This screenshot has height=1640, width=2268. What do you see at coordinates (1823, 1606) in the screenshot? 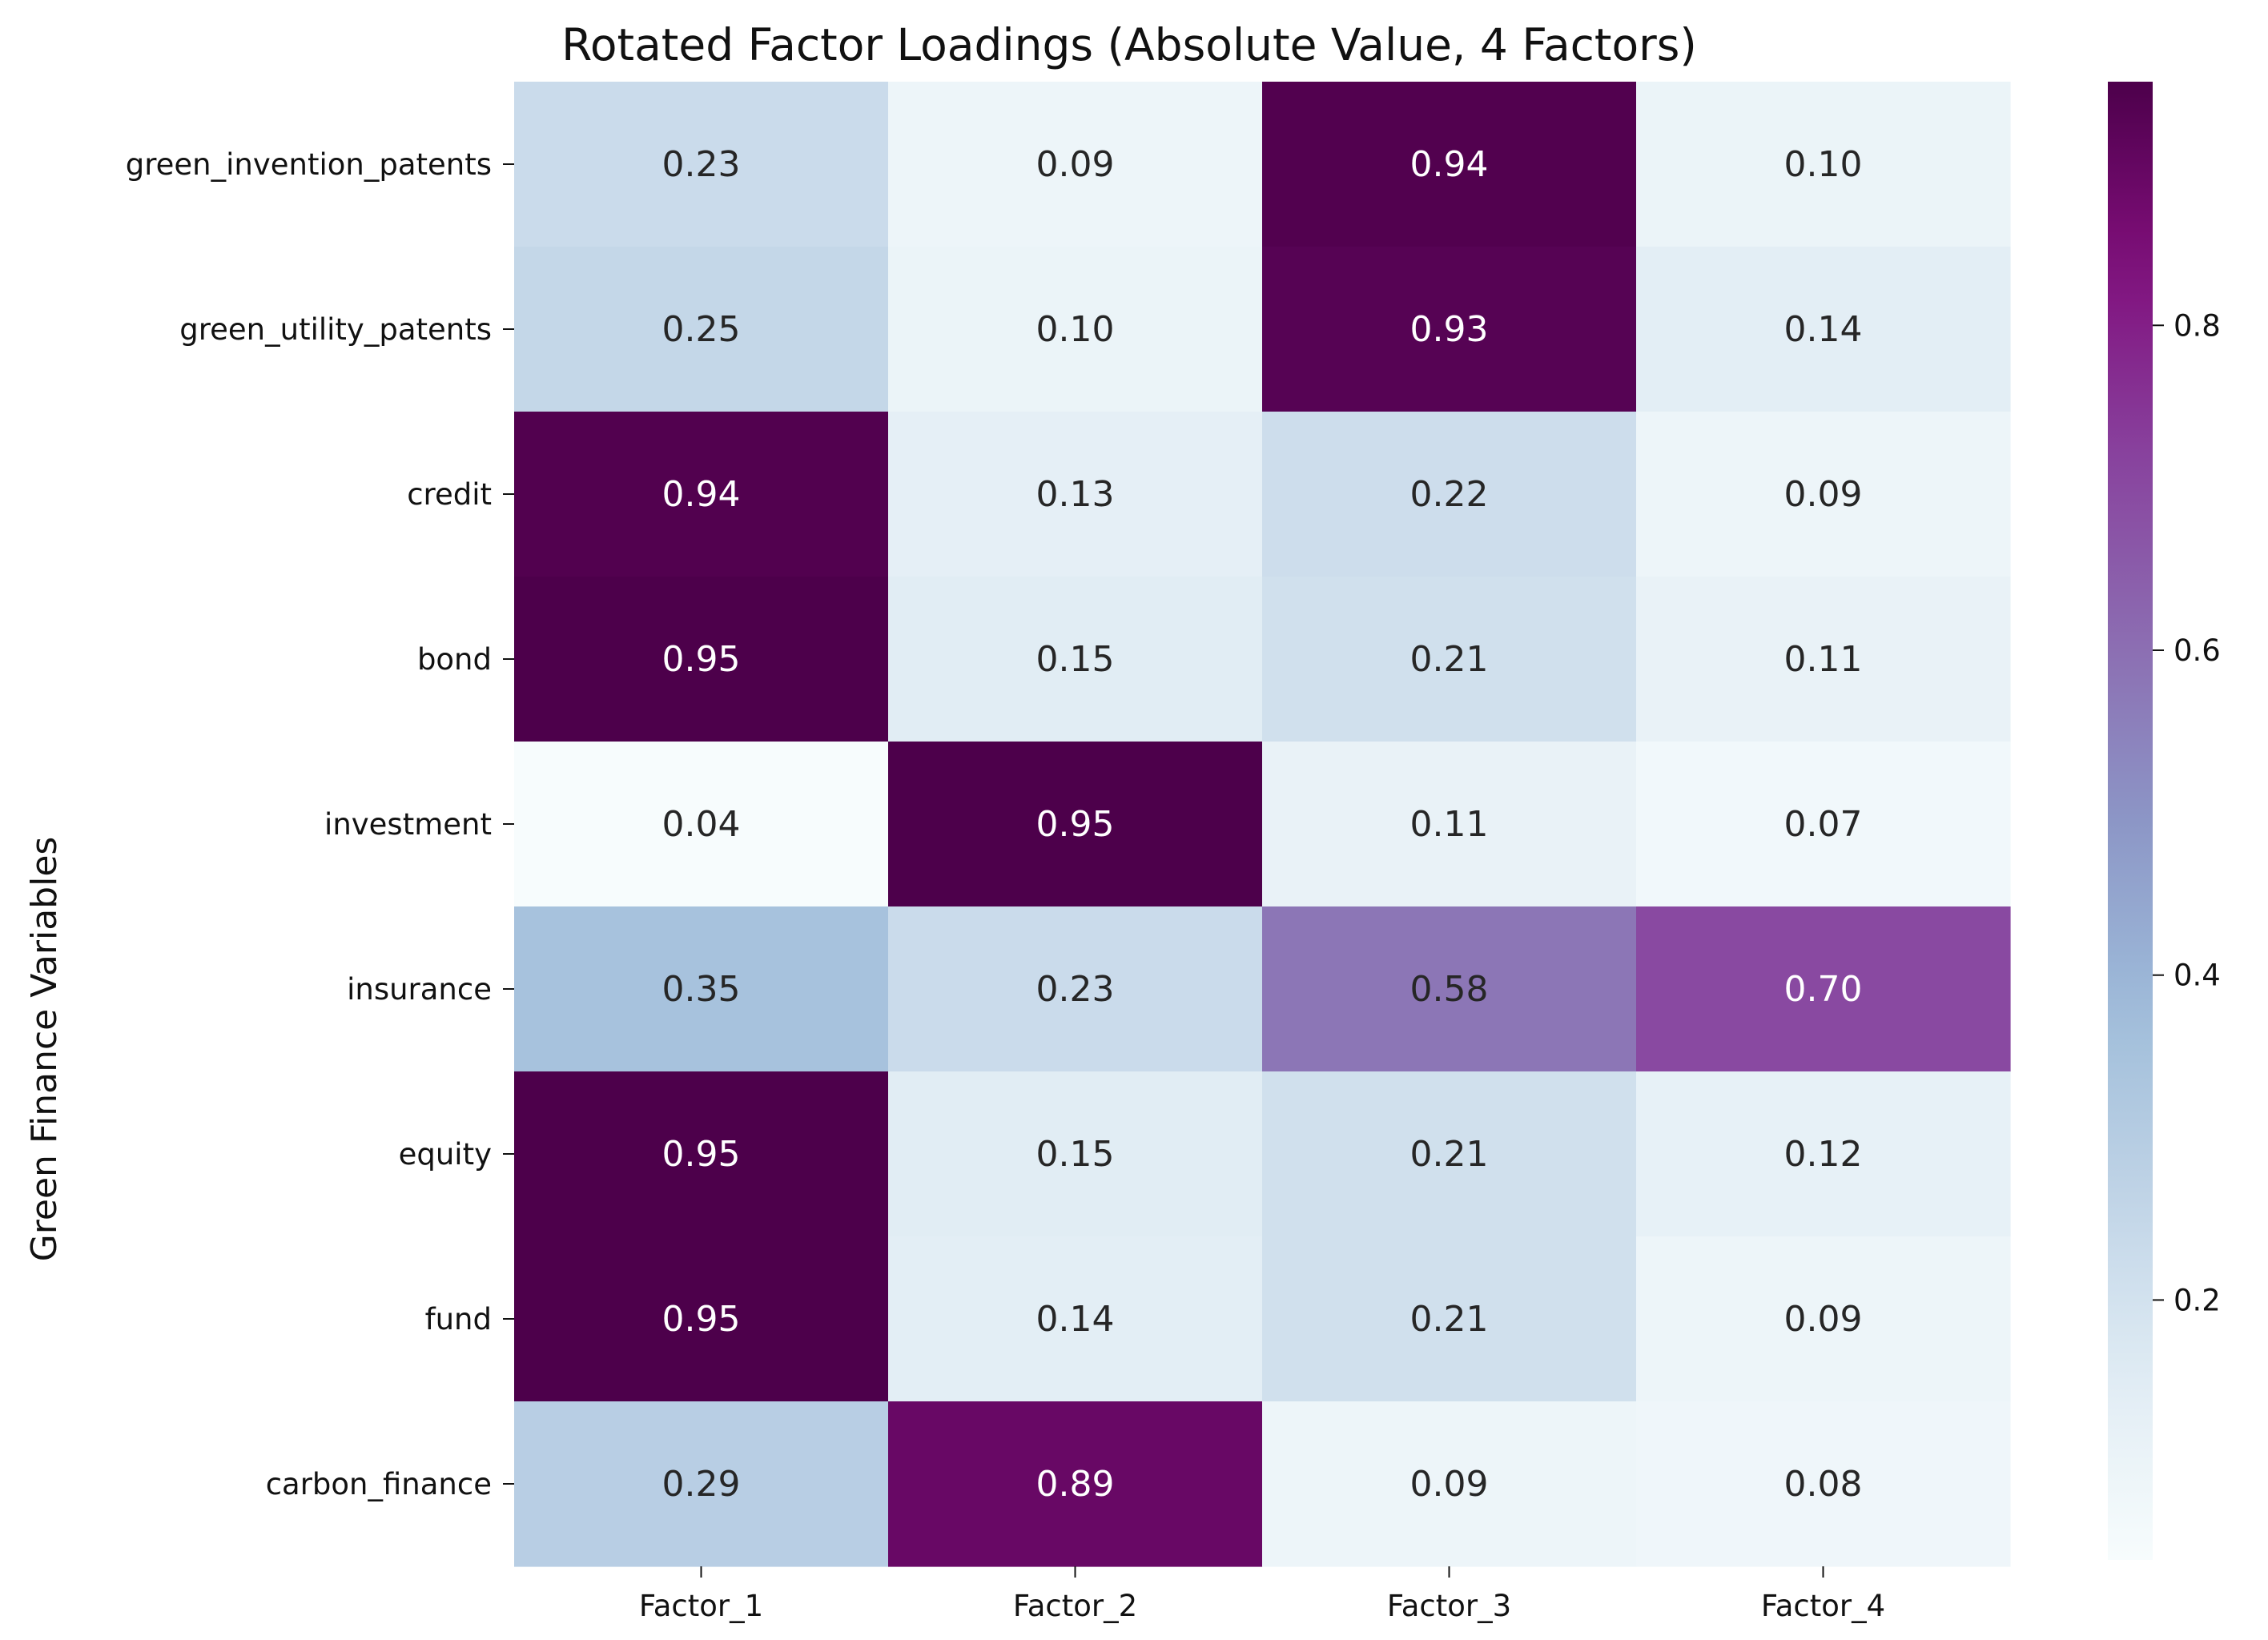
I see `x-tick-label: Factor_4` at bounding box center [1823, 1606].